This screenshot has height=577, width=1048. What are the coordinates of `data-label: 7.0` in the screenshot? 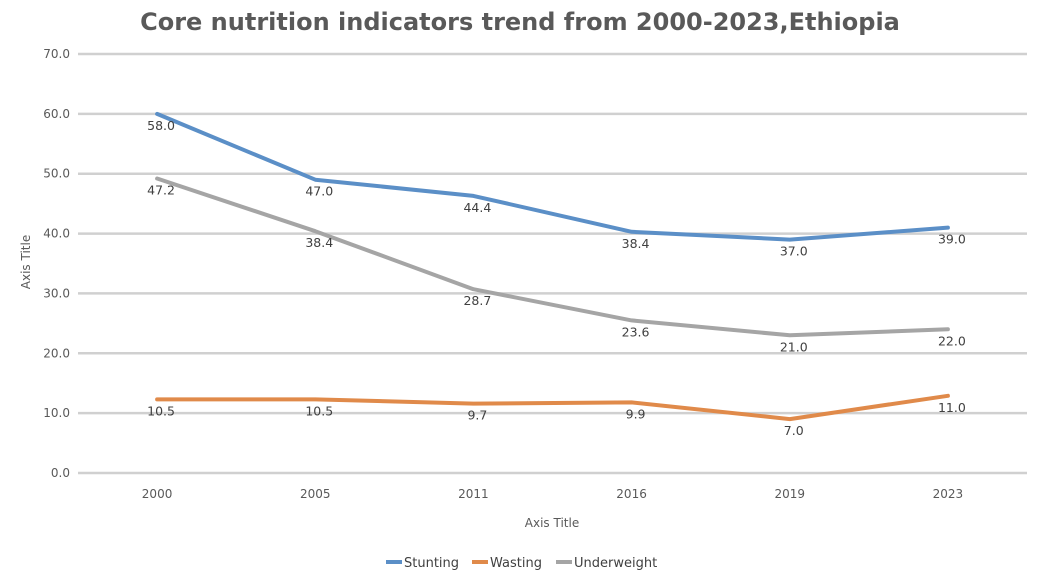 It's located at (794, 430).